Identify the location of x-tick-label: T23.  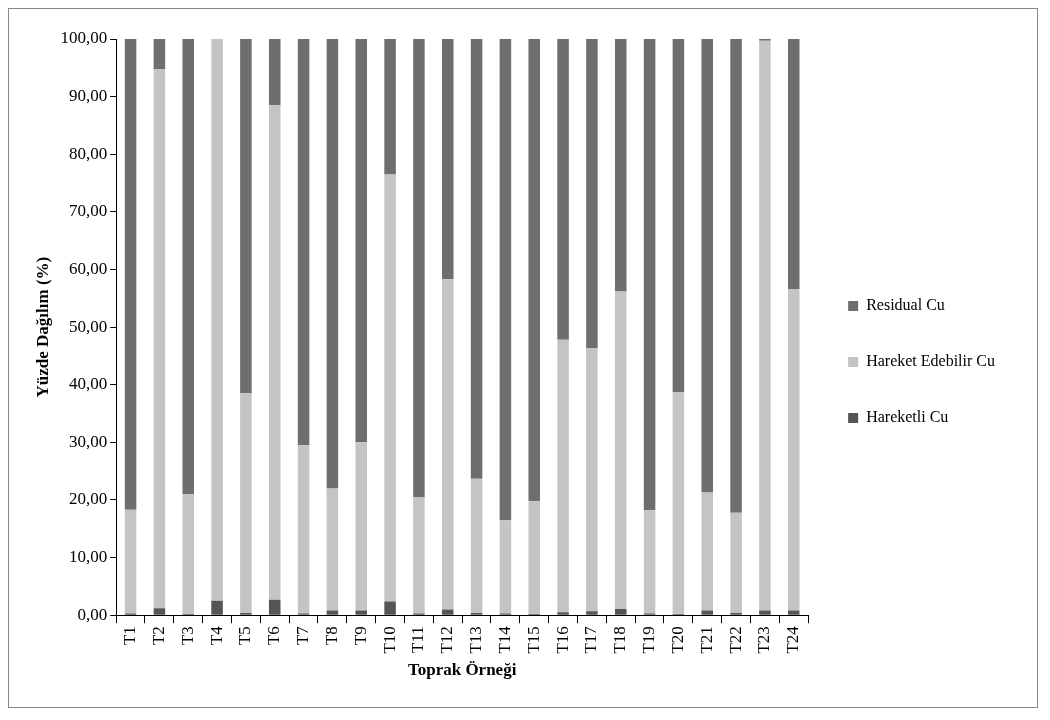
(764, 640).